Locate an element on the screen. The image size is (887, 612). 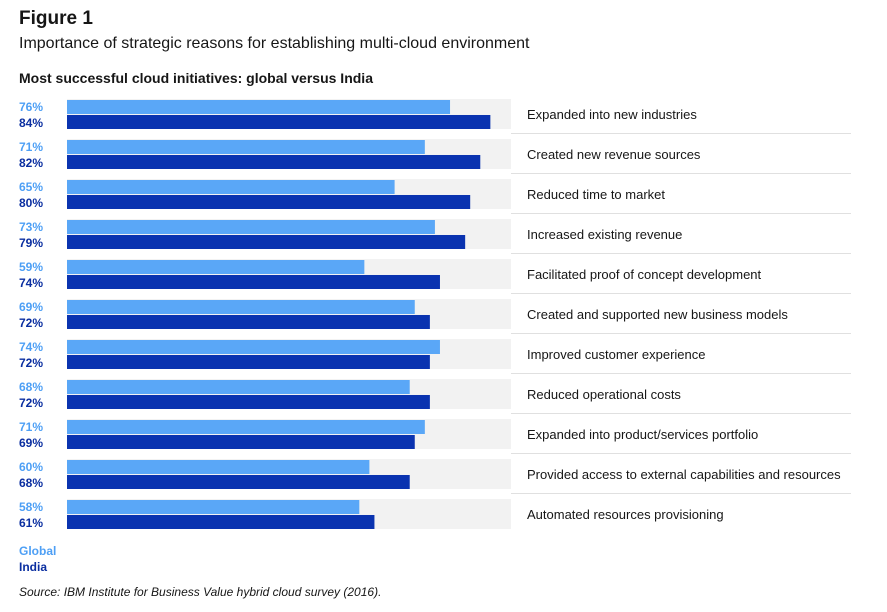
data-label-global: 60% is located at coordinates (31, 467).